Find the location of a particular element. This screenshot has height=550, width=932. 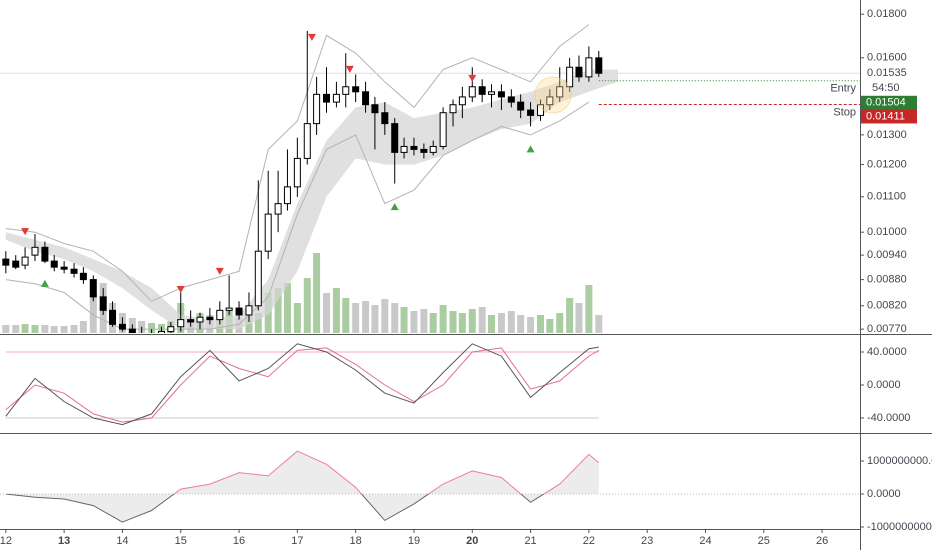

last-price-label: 0.01535 is located at coordinates (887, 73).